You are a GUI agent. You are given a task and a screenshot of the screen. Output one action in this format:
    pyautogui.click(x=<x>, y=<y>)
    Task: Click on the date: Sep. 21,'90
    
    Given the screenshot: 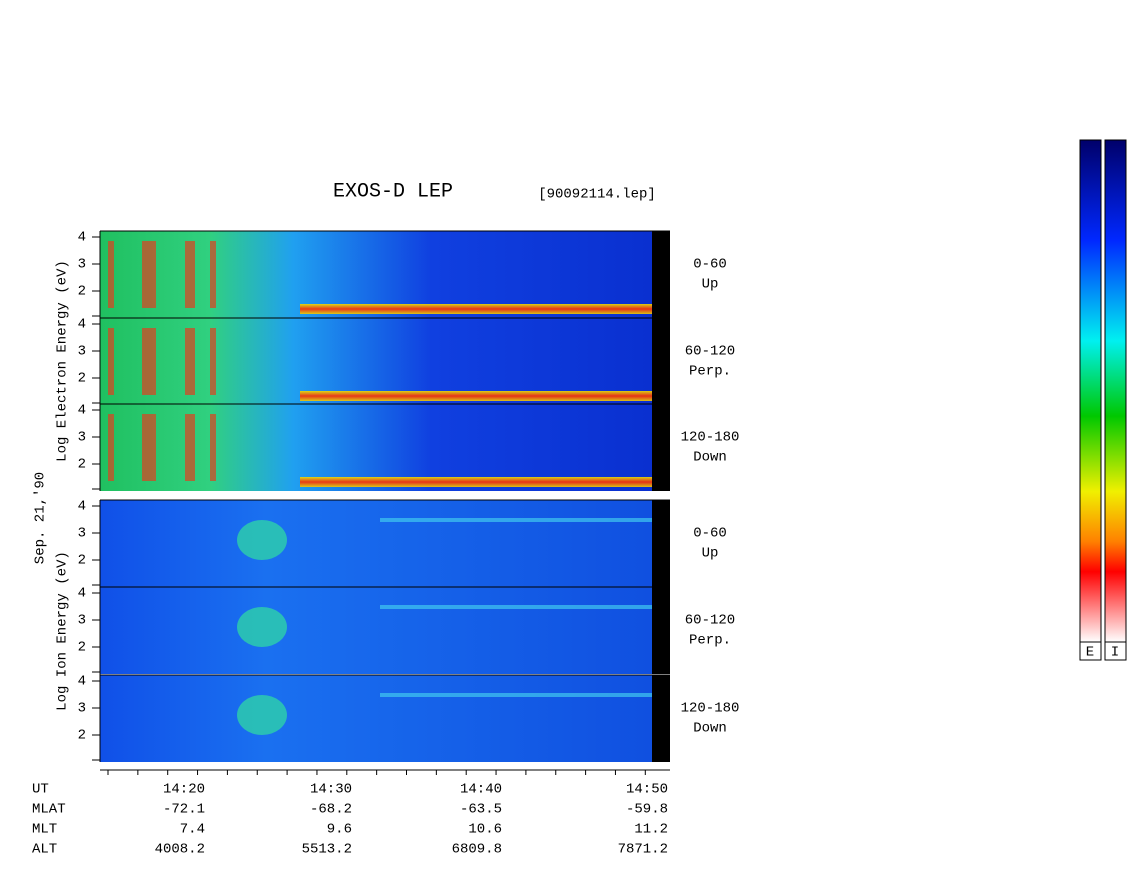 What is the action you would take?
    pyautogui.click(x=41, y=518)
    